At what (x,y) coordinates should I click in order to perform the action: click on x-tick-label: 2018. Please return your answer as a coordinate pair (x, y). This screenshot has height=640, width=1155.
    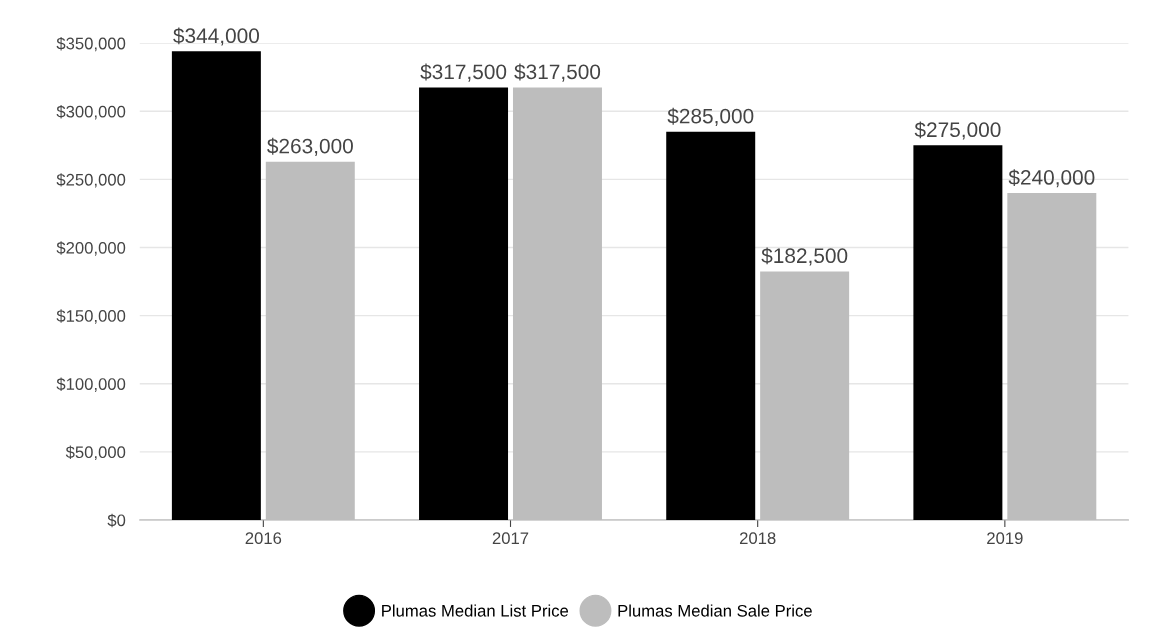
    Looking at the image, I should click on (757, 538).